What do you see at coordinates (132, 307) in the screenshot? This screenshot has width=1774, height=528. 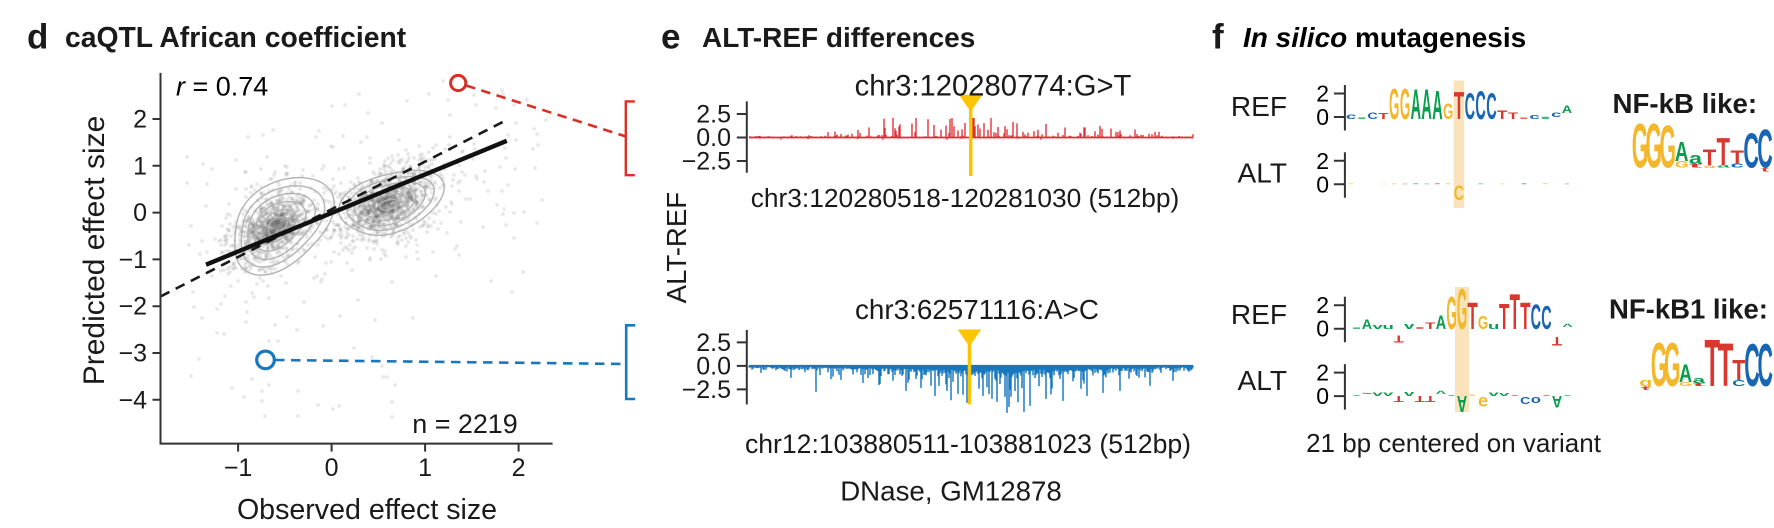 I see `svg-text: −2` at bounding box center [132, 307].